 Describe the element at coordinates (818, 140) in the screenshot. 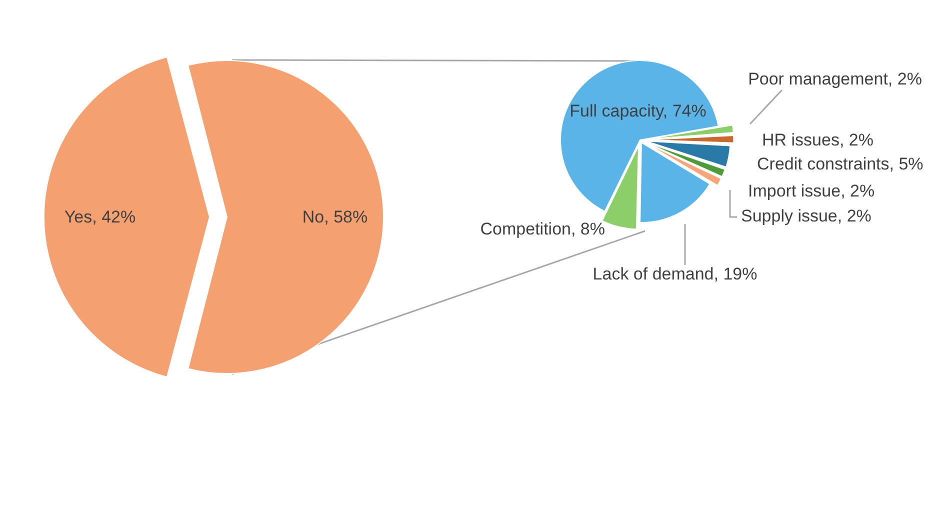

I see `slice-label: HR issues, 2%` at that location.